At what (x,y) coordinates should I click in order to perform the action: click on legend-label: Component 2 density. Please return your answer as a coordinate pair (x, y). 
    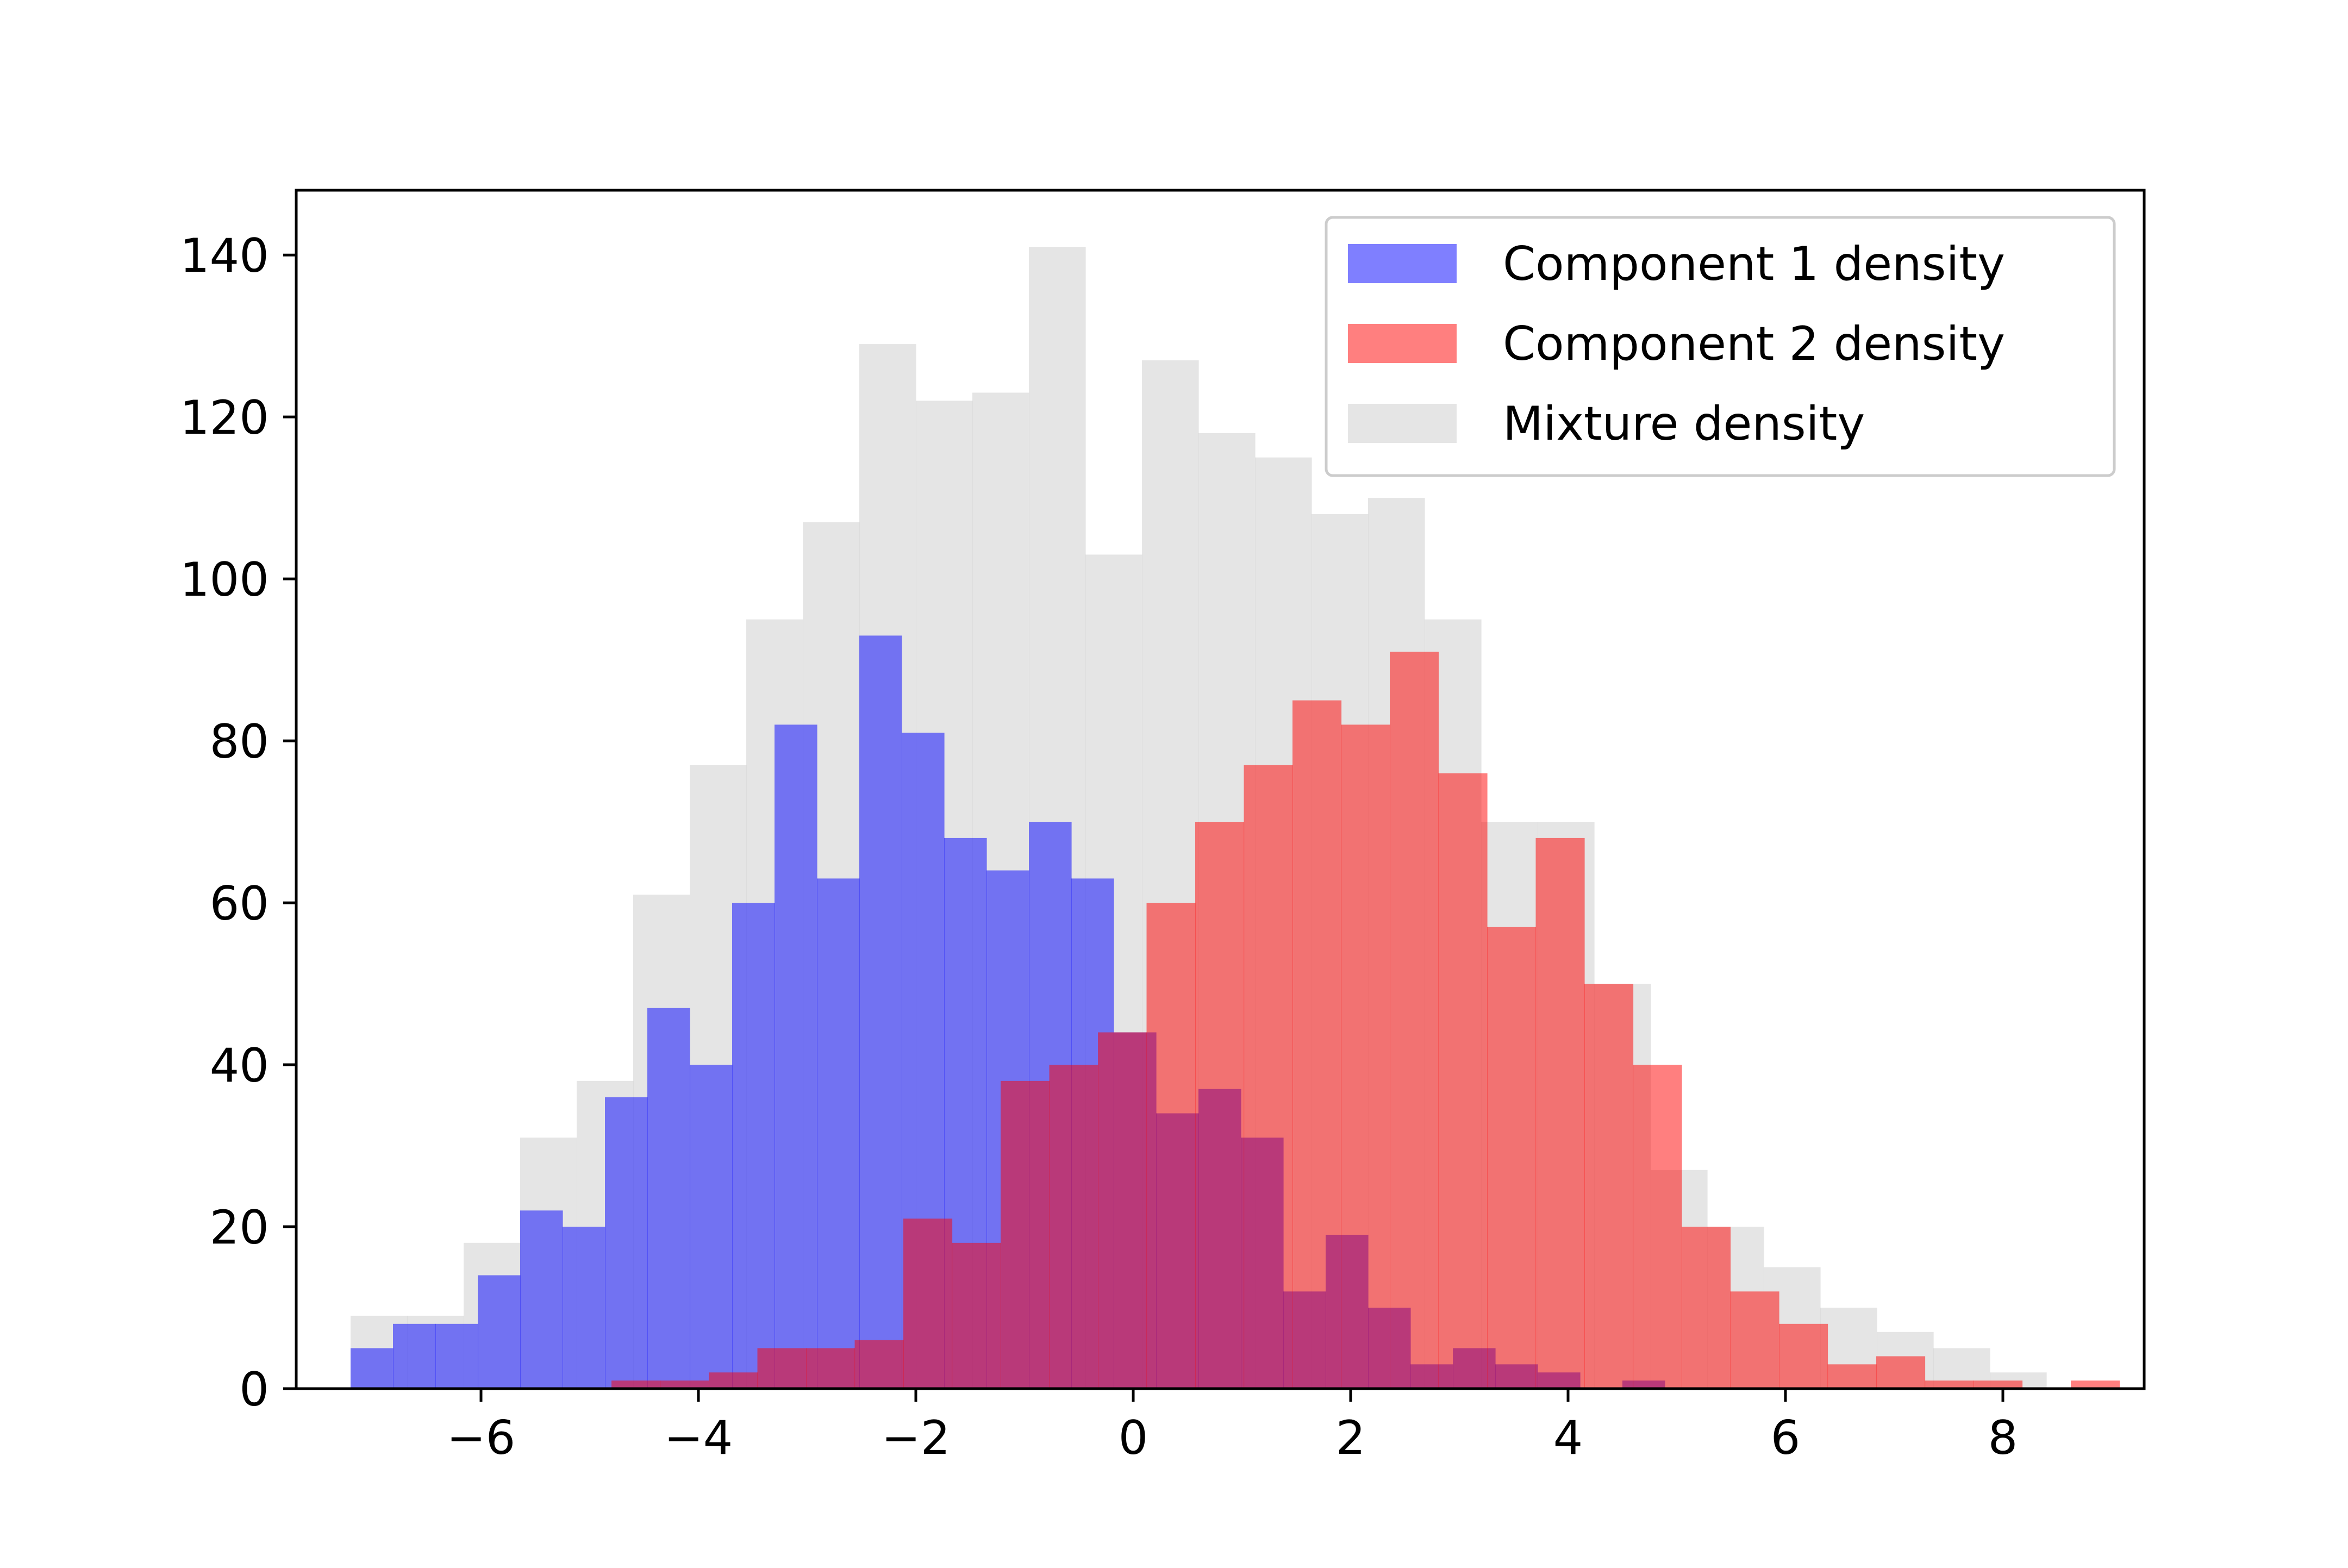
    Looking at the image, I should click on (1754, 344).